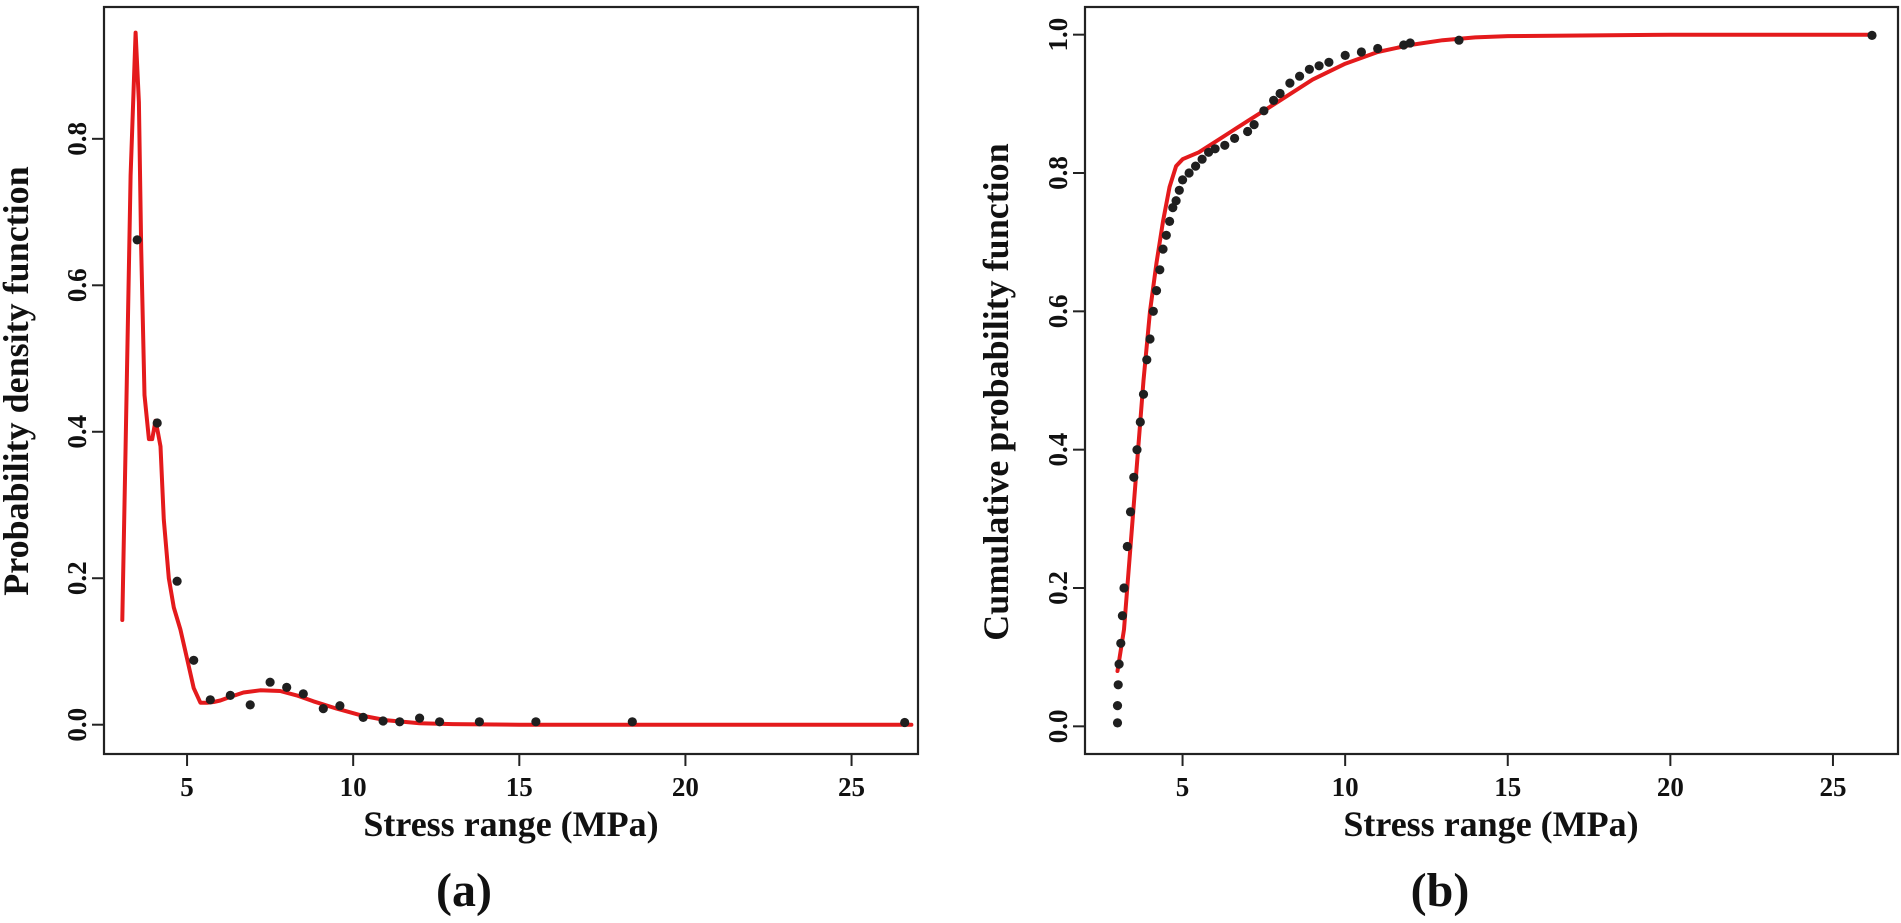 Image resolution: width=1901 pixels, height=923 pixels. Describe the element at coordinates (187, 787) in the screenshot. I see `panel-a-x-tick-label: 5` at that location.